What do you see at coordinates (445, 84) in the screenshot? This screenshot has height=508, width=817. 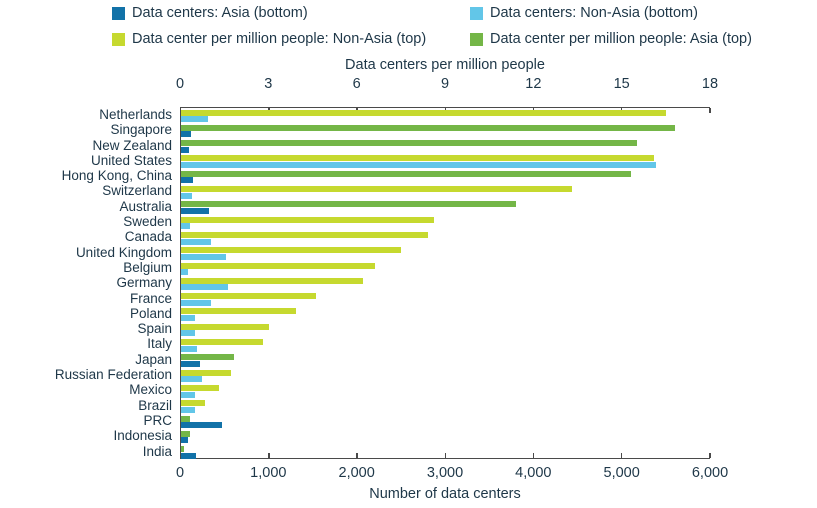 I see `tick-label: 9` at bounding box center [445, 84].